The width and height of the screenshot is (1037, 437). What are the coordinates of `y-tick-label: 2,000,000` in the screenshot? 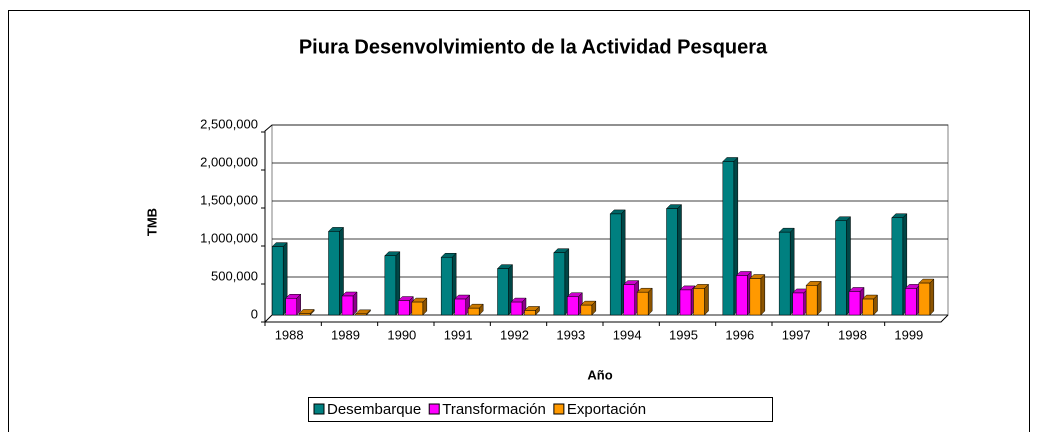 It's located at (229, 161).